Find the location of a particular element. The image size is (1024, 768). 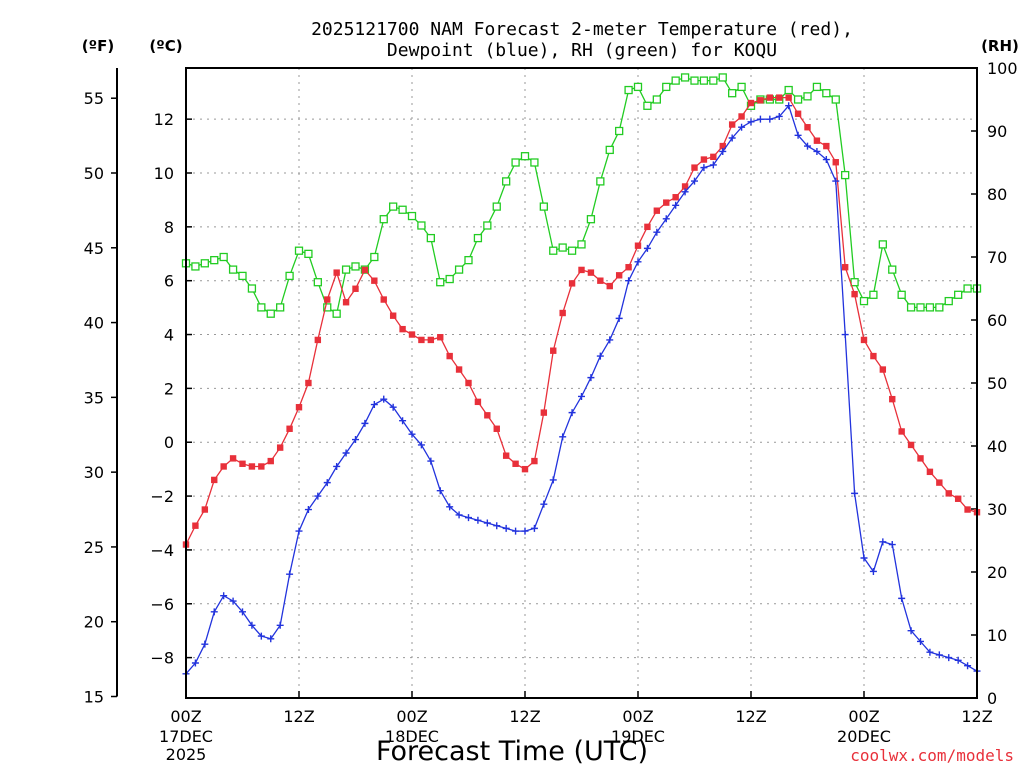

rh-unit-label: (RH) is located at coordinates (1000, 46).